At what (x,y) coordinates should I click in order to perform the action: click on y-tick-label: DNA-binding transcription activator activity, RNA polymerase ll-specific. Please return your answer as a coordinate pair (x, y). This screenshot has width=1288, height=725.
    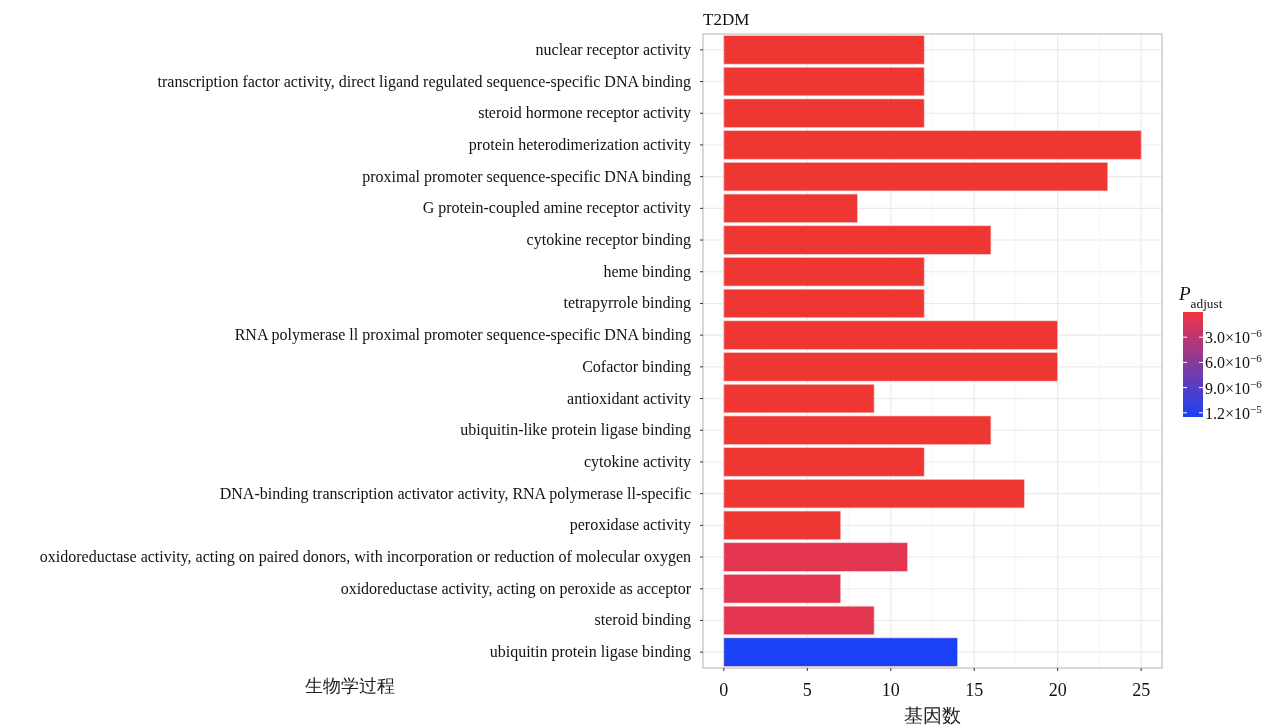
    Looking at the image, I should click on (455, 493).